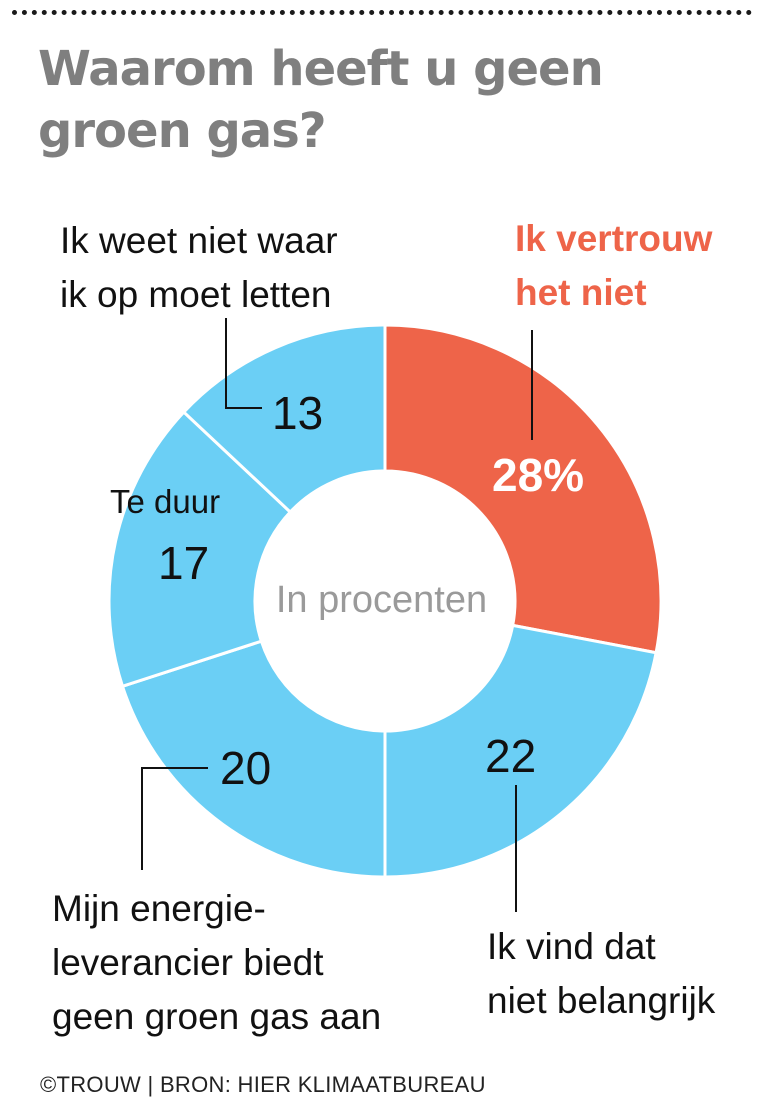 Image resolution: width=763 pixels, height=1113 pixels. What do you see at coordinates (196, 294) in the screenshot?
I see `slice-label-4-line-1: ik op moet letten` at bounding box center [196, 294].